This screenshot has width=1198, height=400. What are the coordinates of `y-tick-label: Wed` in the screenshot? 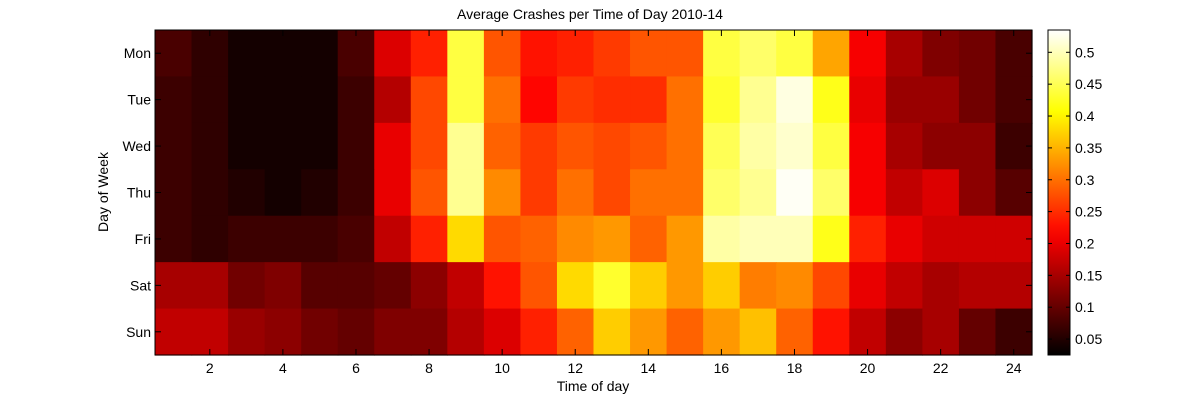 It's located at (136, 146).